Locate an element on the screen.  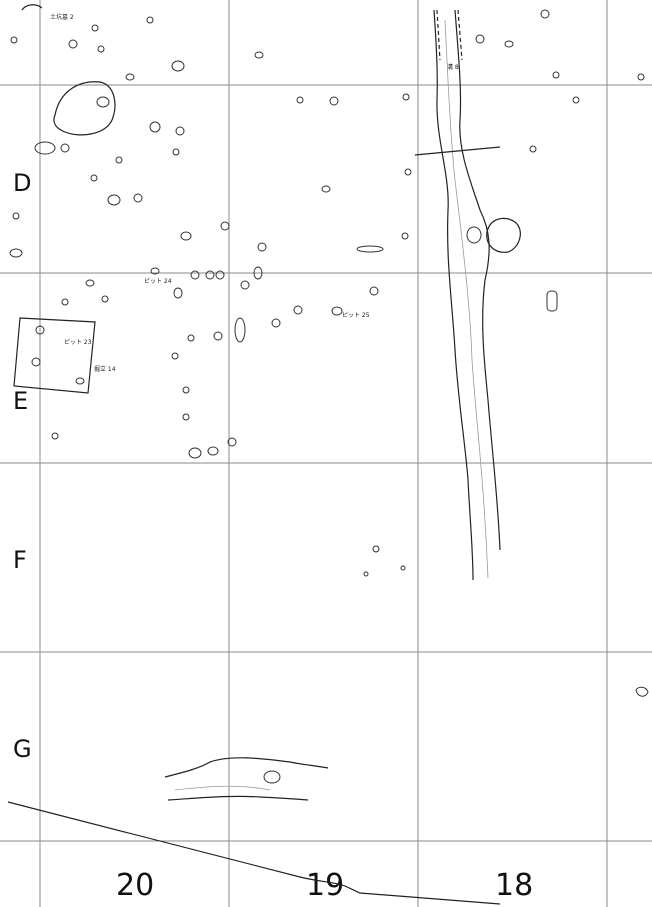
ditch-inner-line is located at coordinates (466, 299).